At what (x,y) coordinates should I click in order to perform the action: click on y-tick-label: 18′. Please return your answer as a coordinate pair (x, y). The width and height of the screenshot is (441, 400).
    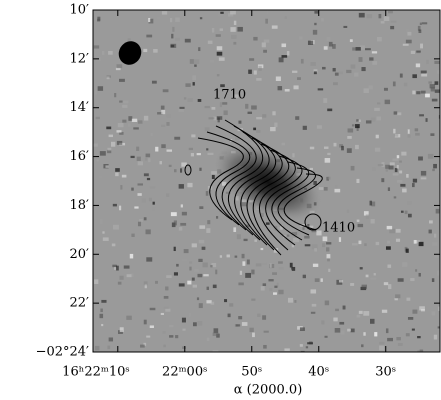
    Looking at the image, I should click on (80, 205).